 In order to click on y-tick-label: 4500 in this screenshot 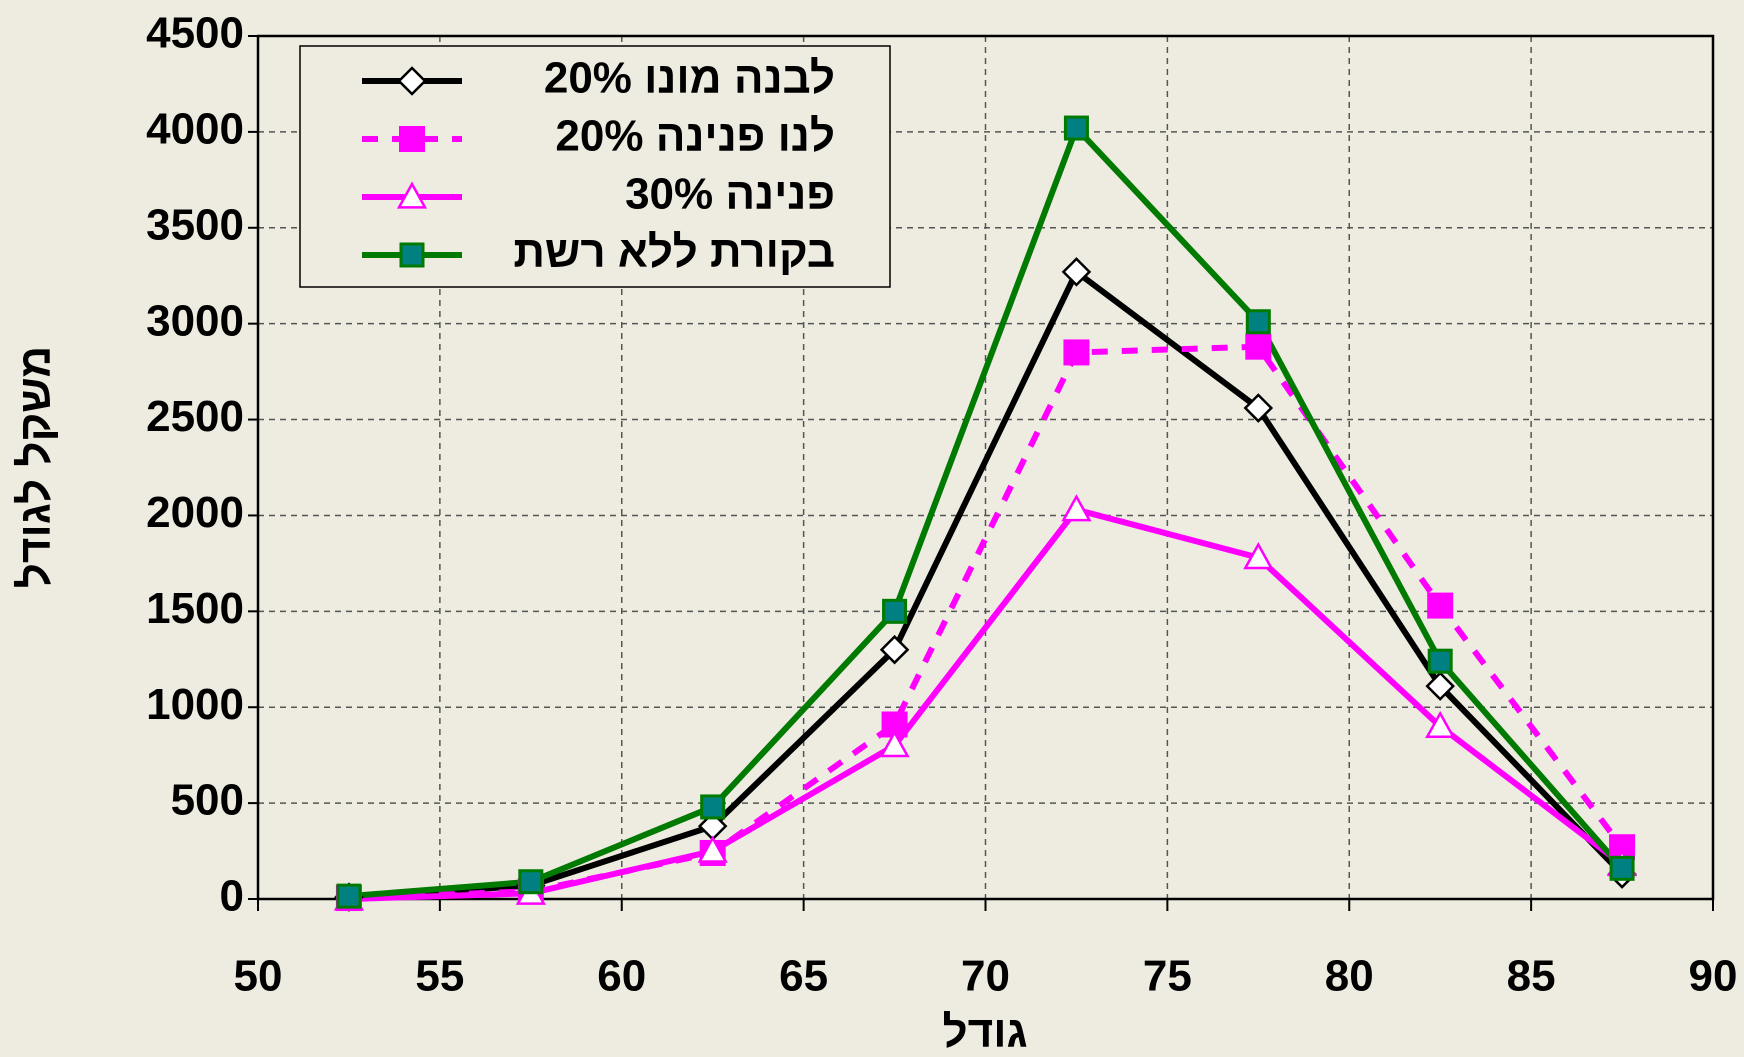, I will do `click(195, 33)`.